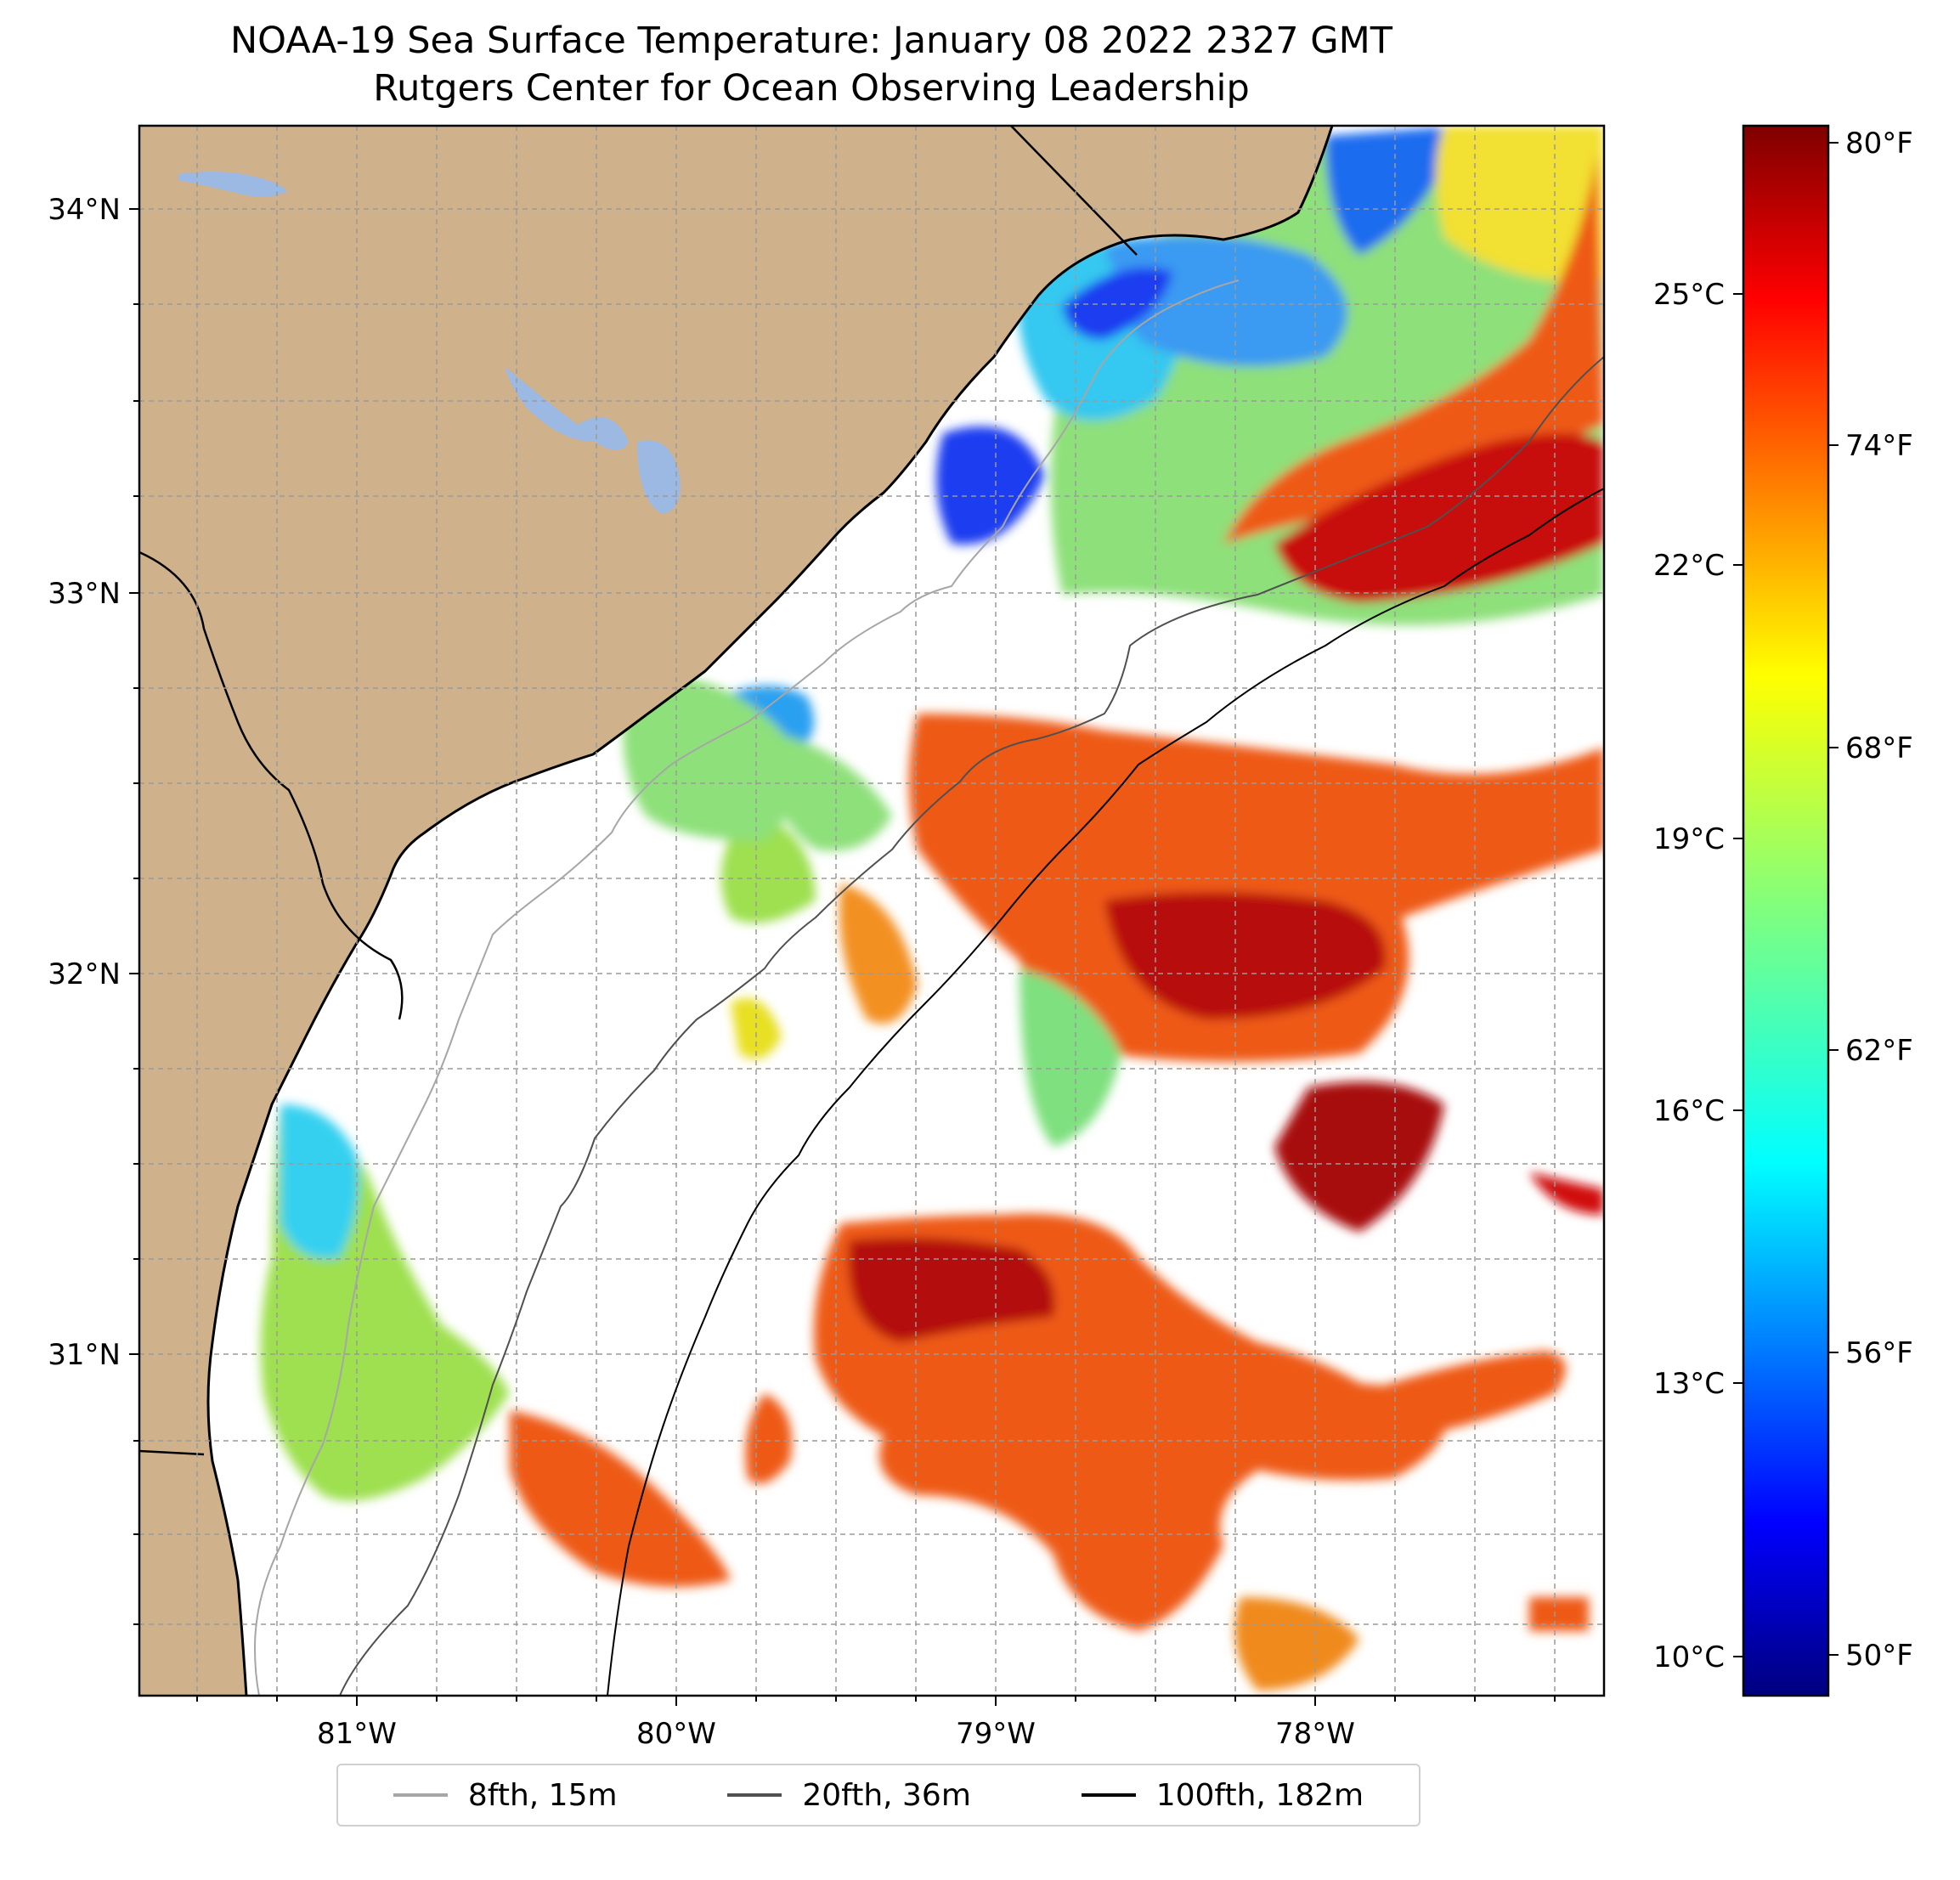  I want to click on lake-marion, so click(567, 408).